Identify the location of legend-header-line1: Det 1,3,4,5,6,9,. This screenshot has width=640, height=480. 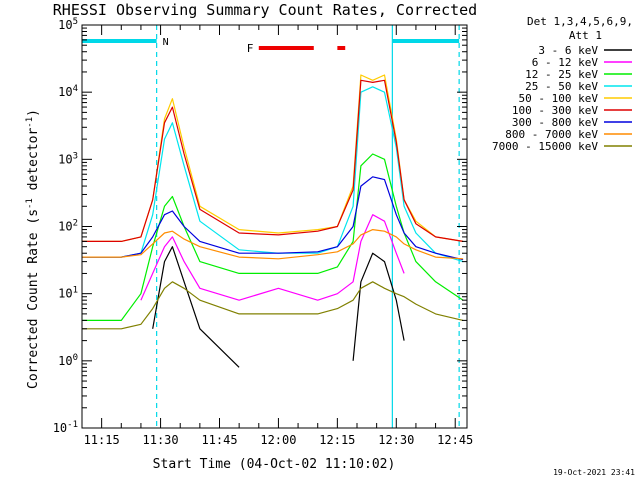
(580, 21).